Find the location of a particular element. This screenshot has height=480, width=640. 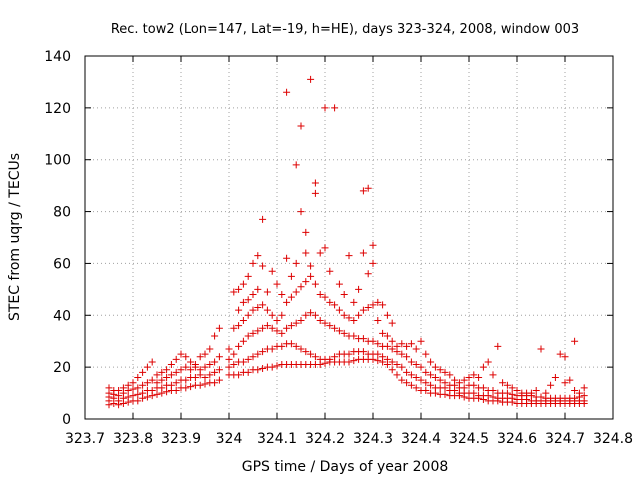

y-tick-label: 100 is located at coordinates (57, 161).